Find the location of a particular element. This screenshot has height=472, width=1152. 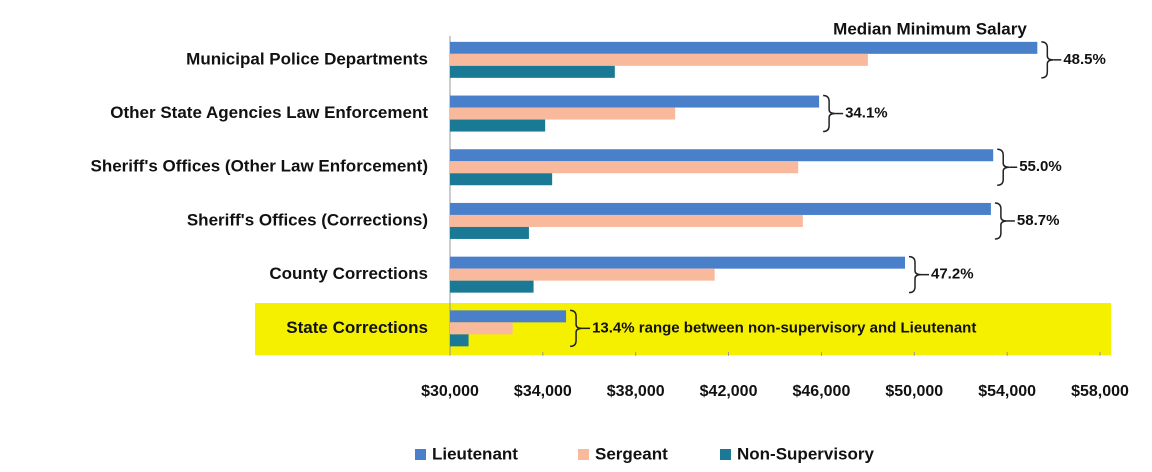

category-label: Sheriff's Offices (Corrections) is located at coordinates (307, 219).